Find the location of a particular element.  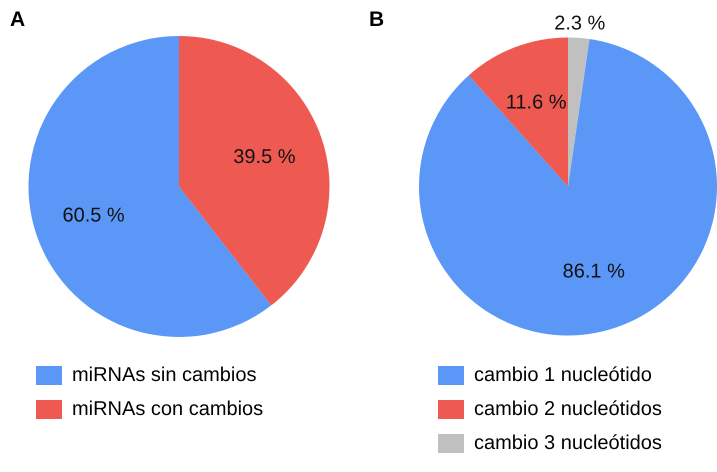

legend-label: cambio 2 nucleótidos is located at coordinates (568, 409).